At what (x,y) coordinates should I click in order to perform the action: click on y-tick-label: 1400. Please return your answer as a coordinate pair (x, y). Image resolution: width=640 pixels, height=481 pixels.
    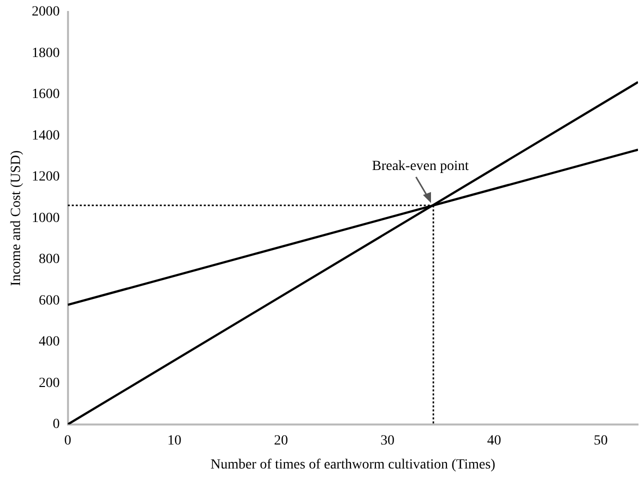
    Looking at the image, I should click on (46, 136).